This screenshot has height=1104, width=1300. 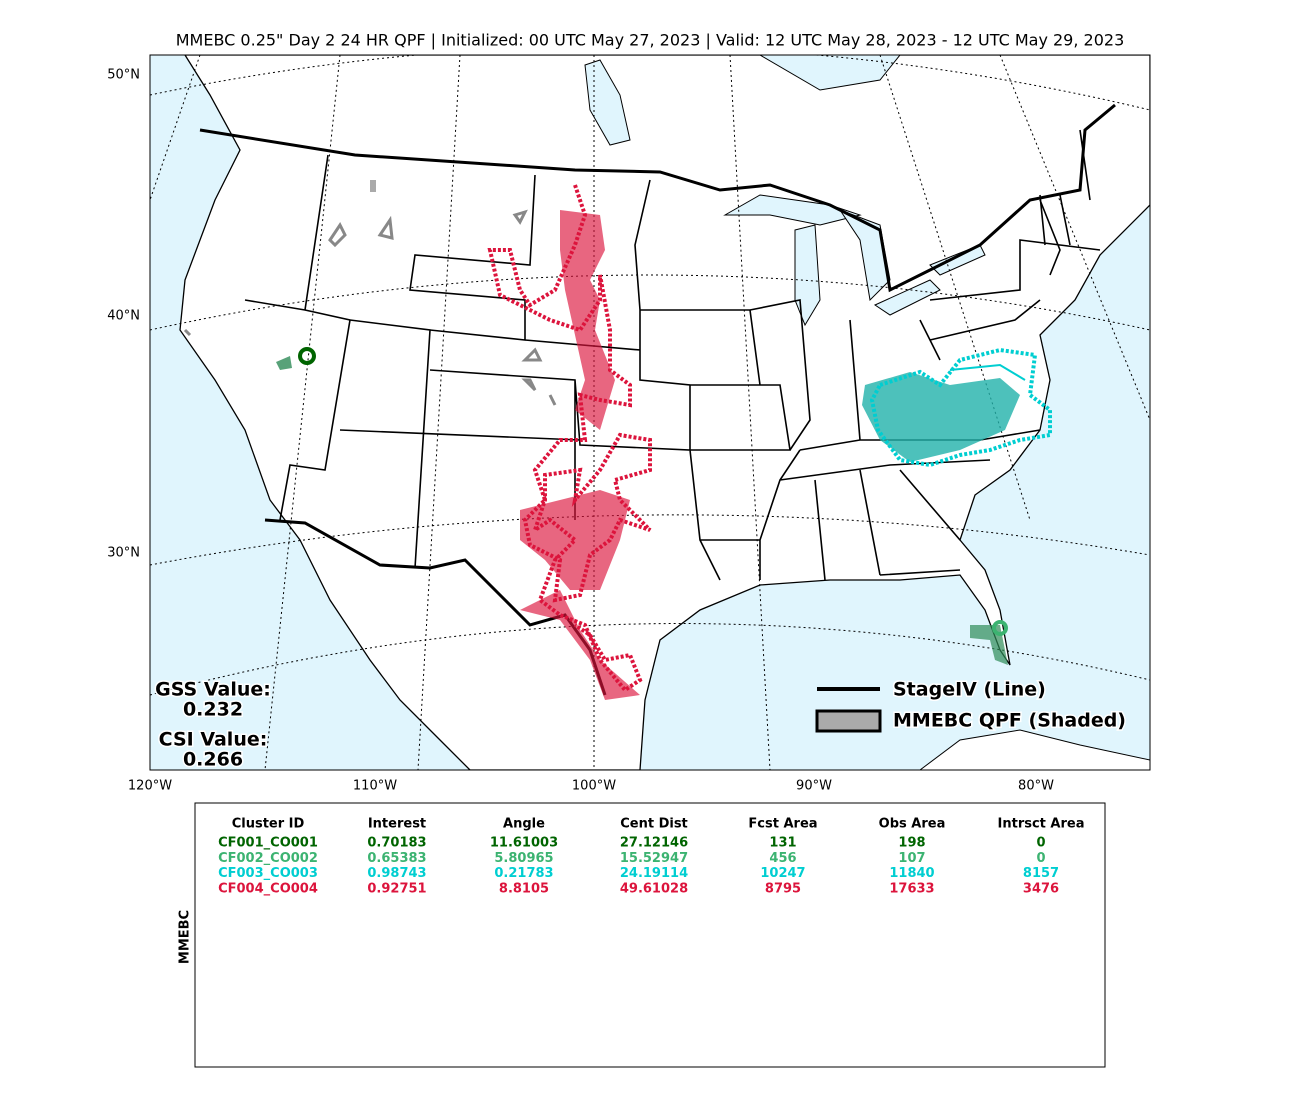 What do you see at coordinates (654, 843) in the screenshot?
I see `table-cell: 27.12146` at bounding box center [654, 843].